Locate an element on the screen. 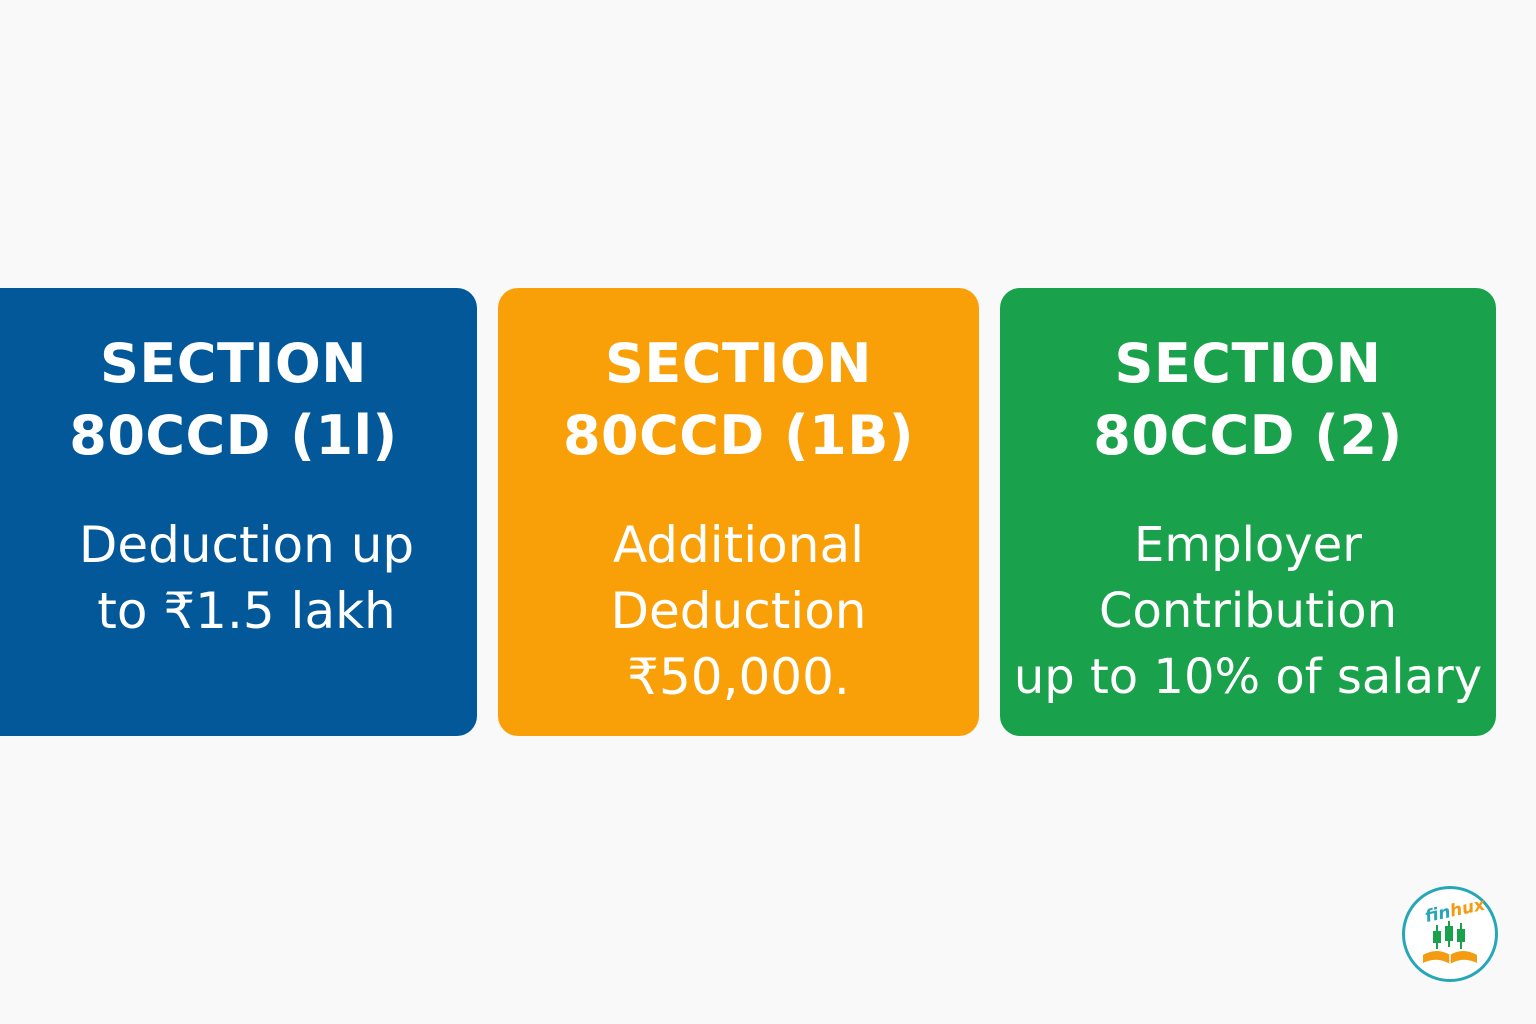 The width and height of the screenshot is (1536, 1024). candles-icon is located at coordinates (1449, 935).